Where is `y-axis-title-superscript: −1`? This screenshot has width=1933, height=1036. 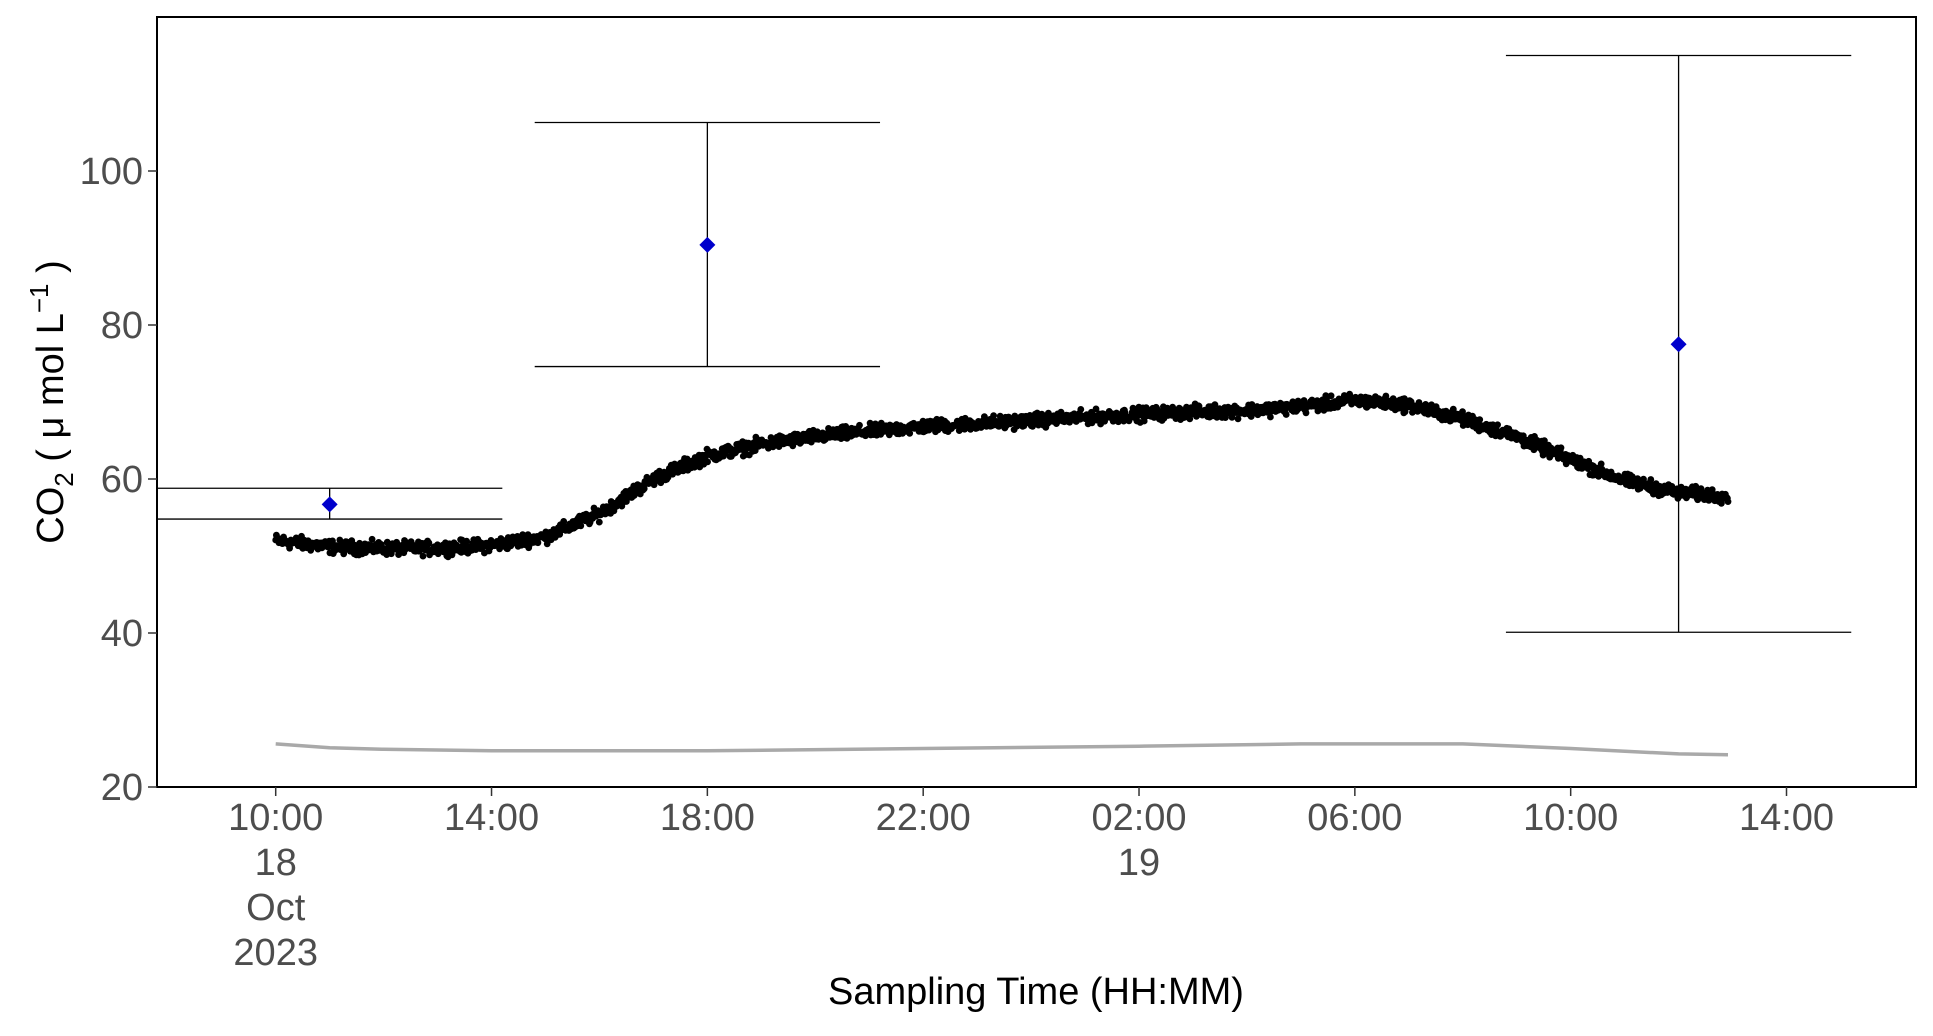 y-axis-title-superscript: −1 is located at coordinates (39, 298).